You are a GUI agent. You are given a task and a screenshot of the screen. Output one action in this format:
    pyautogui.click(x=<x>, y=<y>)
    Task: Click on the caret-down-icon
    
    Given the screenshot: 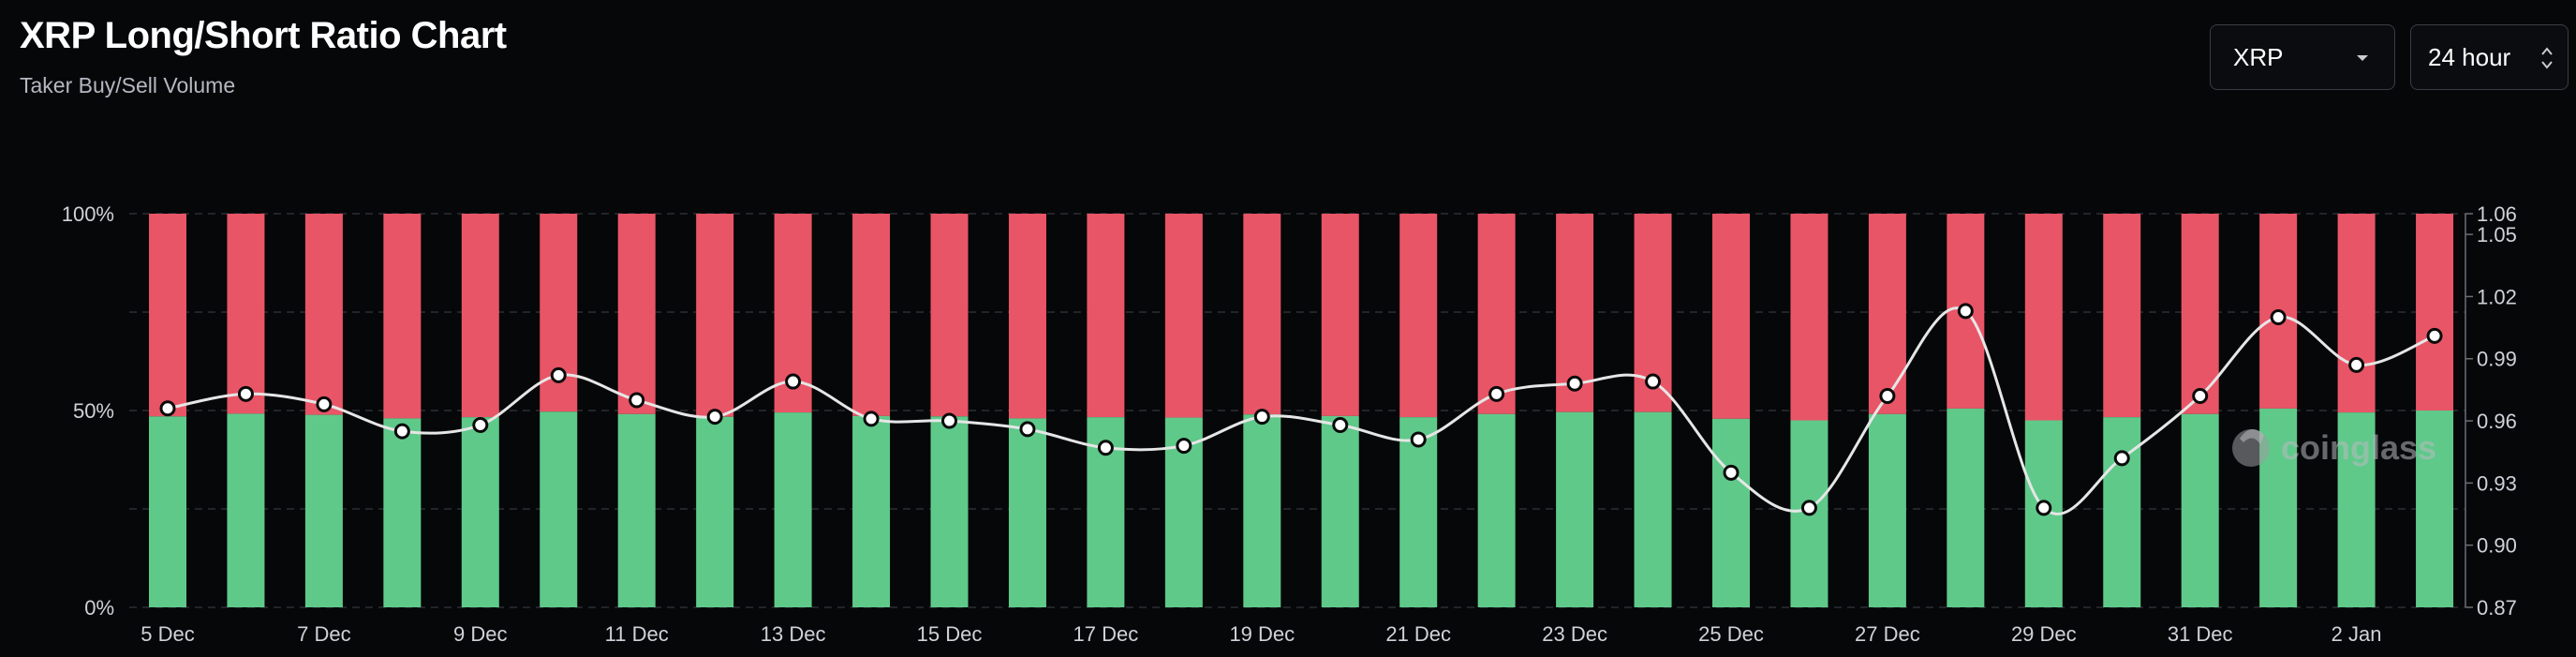 What is the action you would take?
    pyautogui.click(x=2362, y=58)
    